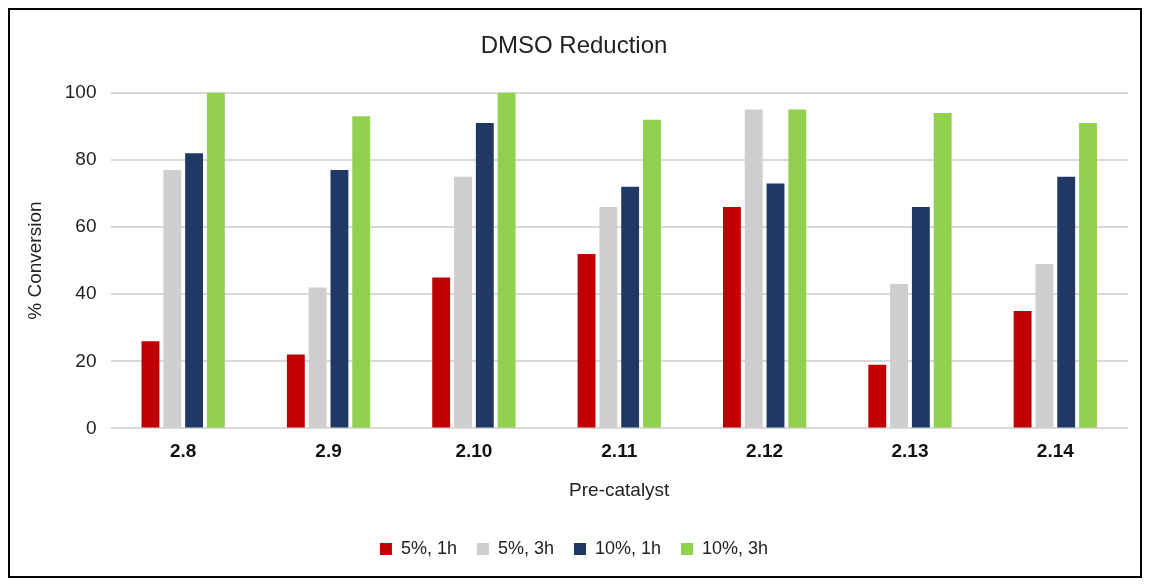 Image resolution: width=1150 pixels, height=584 pixels. What do you see at coordinates (86, 360) in the screenshot?
I see `y-tick-label: 20` at bounding box center [86, 360].